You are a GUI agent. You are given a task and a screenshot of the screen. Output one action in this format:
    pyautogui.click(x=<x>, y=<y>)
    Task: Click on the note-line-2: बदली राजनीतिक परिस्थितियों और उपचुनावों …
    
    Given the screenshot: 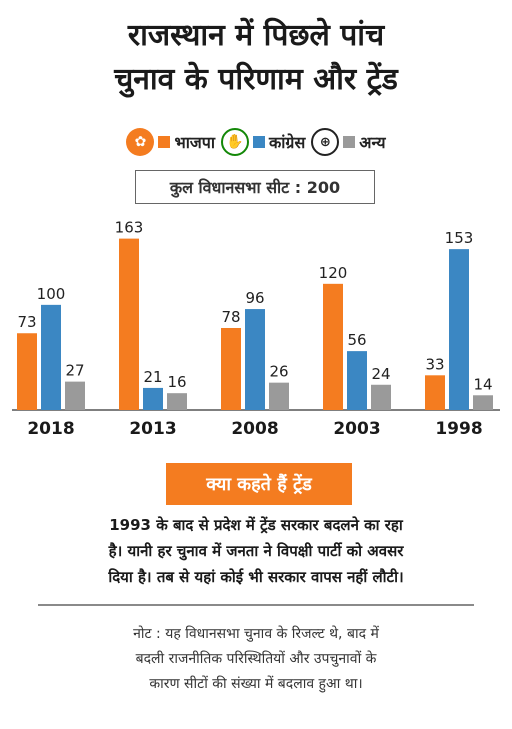 What is the action you would take?
    pyautogui.click(x=256, y=659)
    